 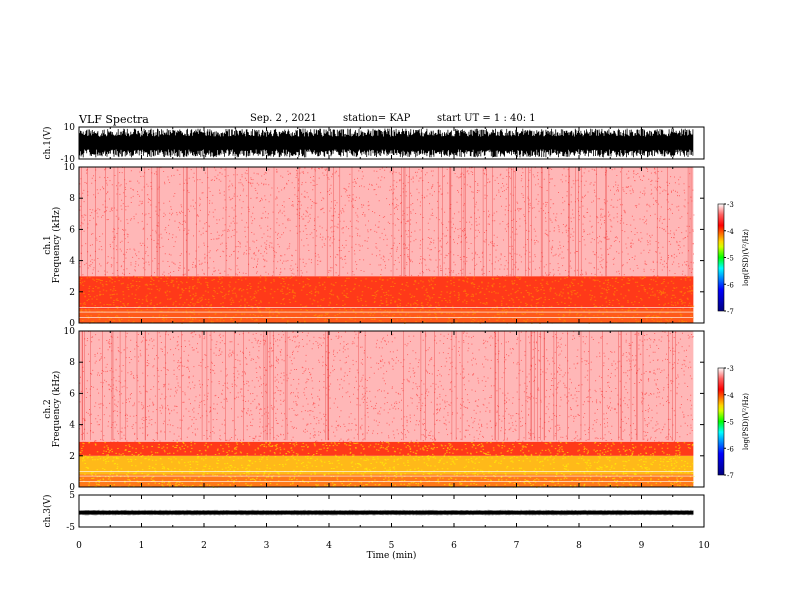 What do you see at coordinates (386, 512) in the screenshot?
I see `ch3-waveform-edge` at bounding box center [386, 512].